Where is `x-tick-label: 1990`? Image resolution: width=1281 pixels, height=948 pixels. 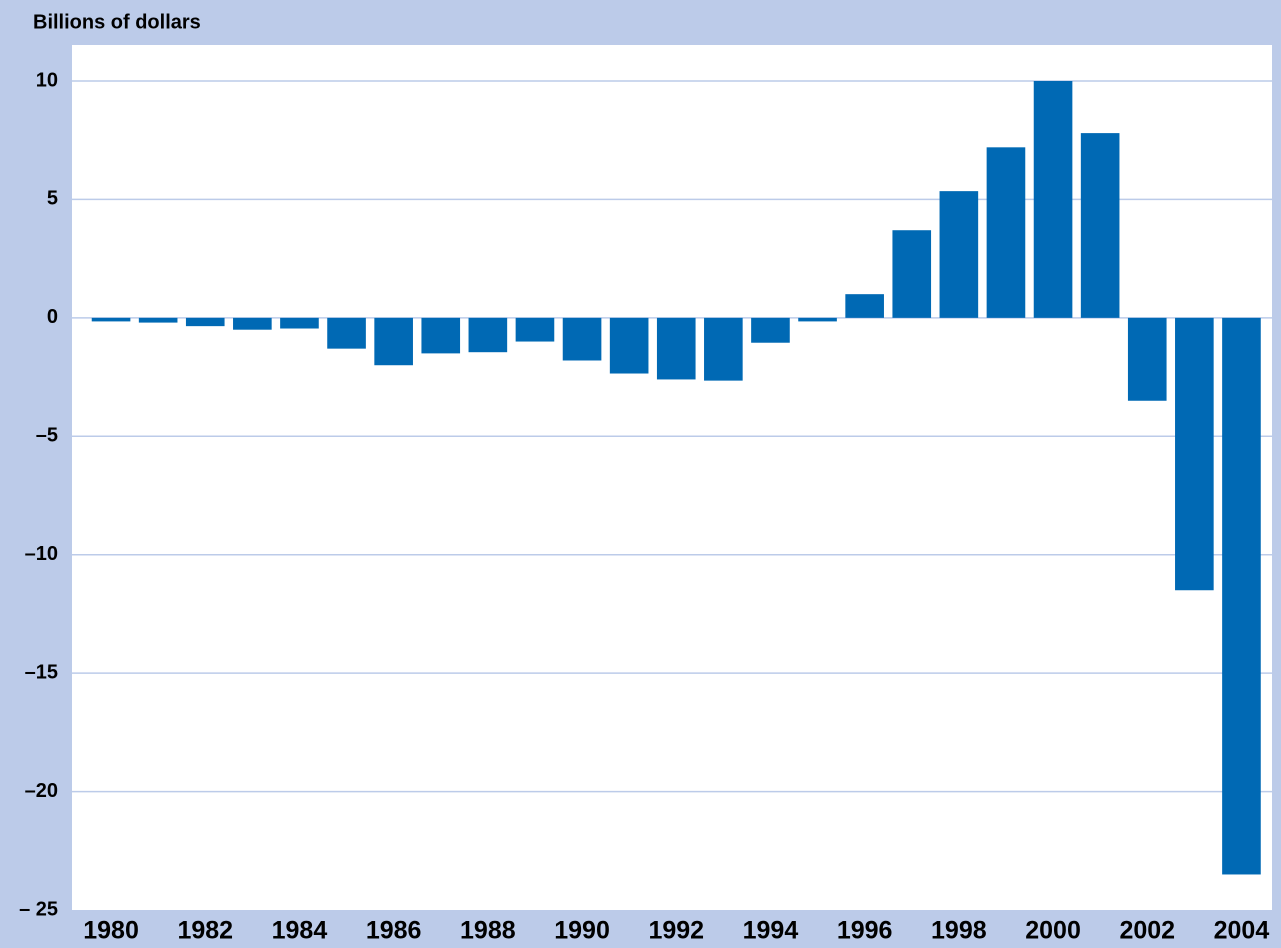 x-tick-label: 1990 is located at coordinates (582, 931).